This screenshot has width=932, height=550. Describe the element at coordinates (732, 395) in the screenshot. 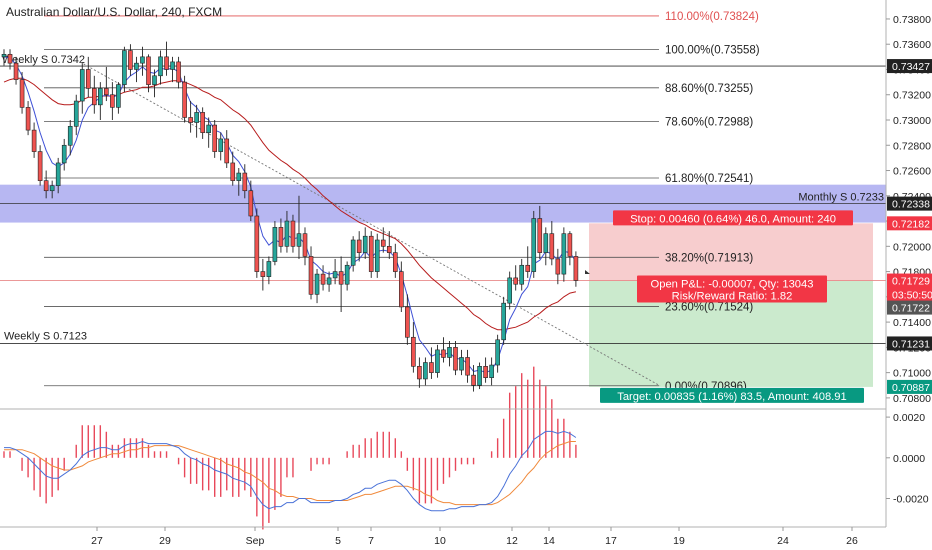

I see `target-label-bg` at that location.